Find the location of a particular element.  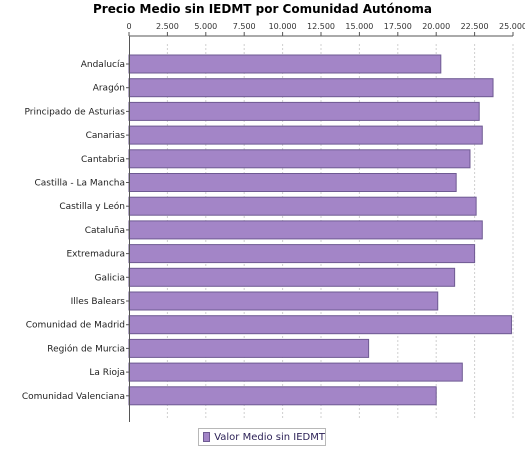

category-label: Castilla - La Mancha is located at coordinates (79, 184).